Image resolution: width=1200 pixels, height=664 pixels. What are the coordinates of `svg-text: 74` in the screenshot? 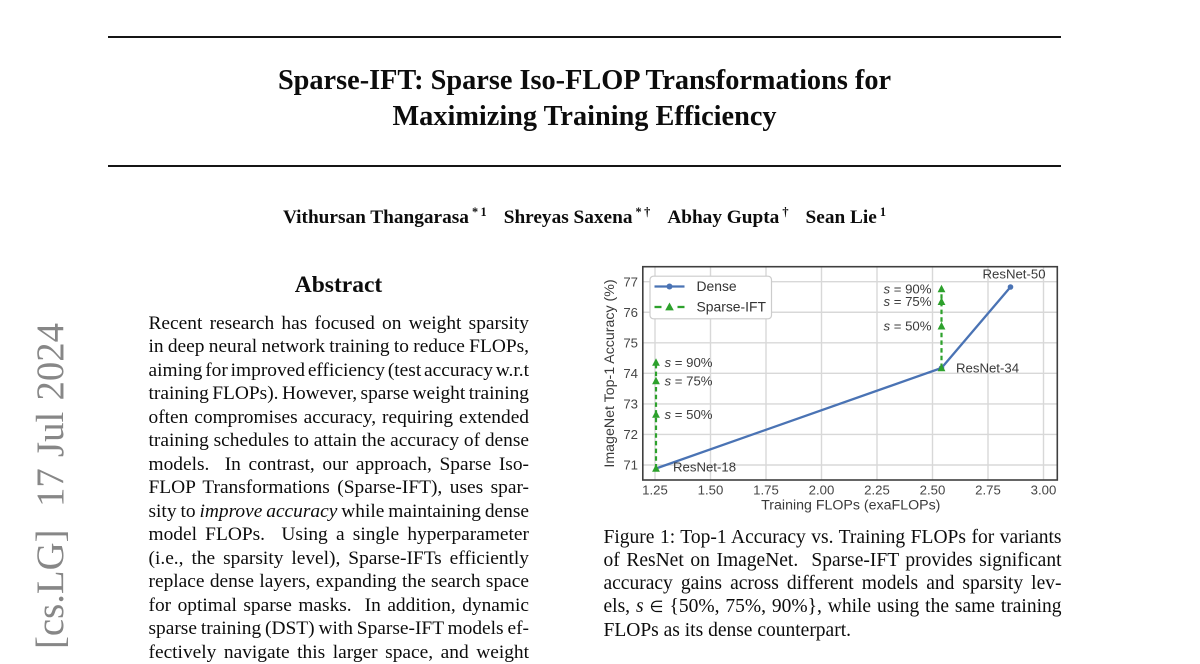 It's located at (630, 373).